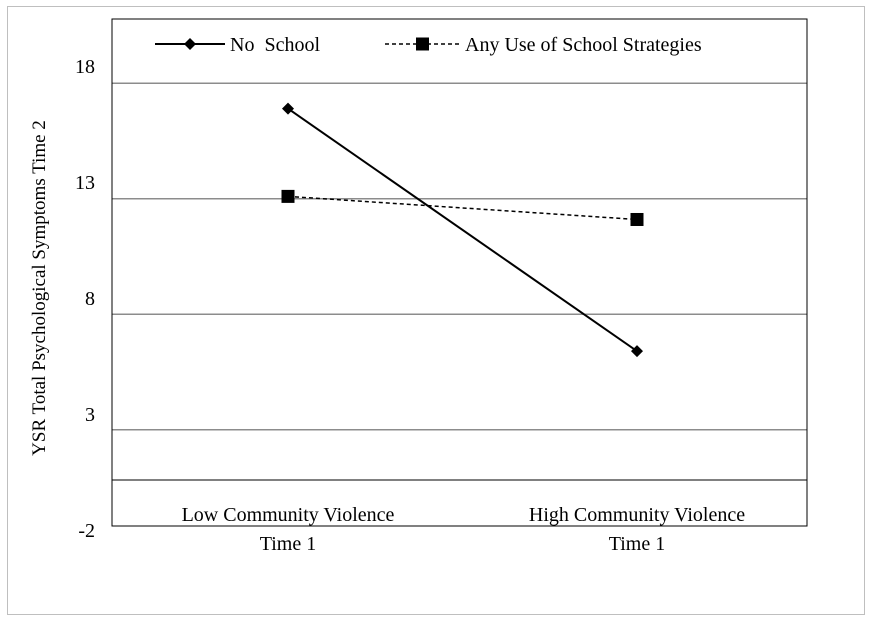 The height and width of the screenshot is (622, 869). I want to click on y-tick-label: -2, so click(86, 531).